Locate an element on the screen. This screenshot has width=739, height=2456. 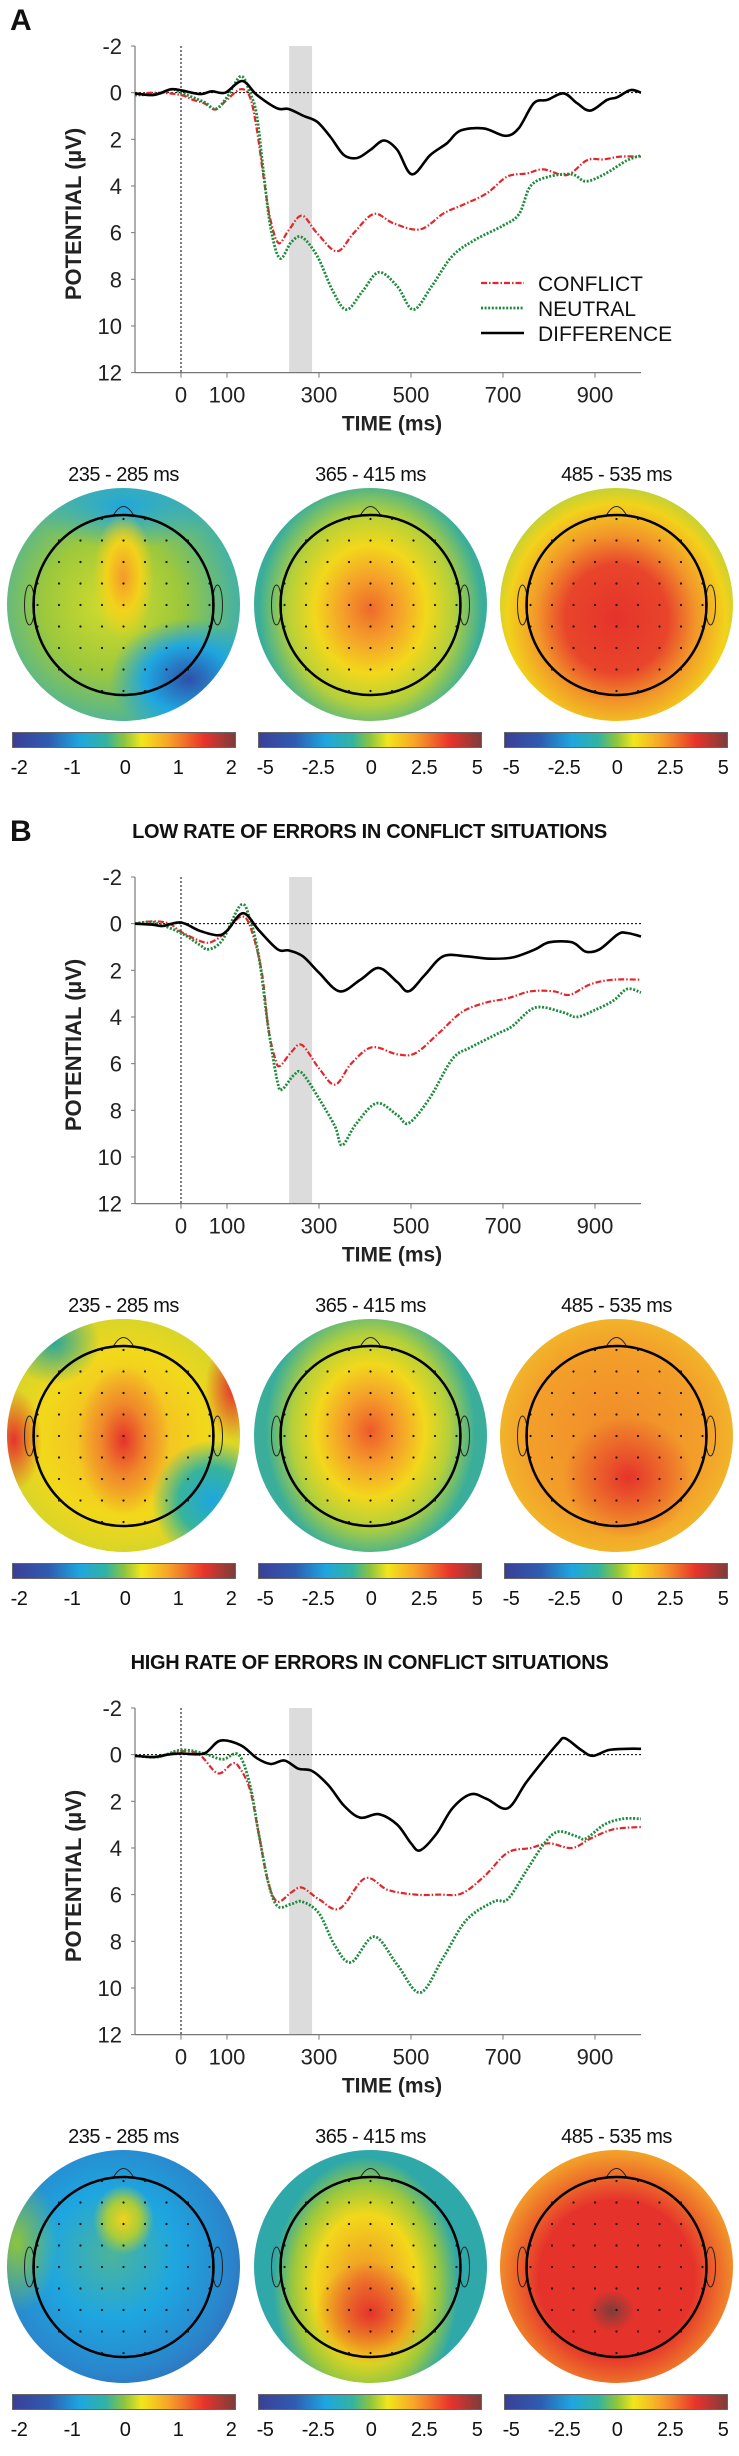
colorbar-tick-label: -1 is located at coordinates (72, 768).